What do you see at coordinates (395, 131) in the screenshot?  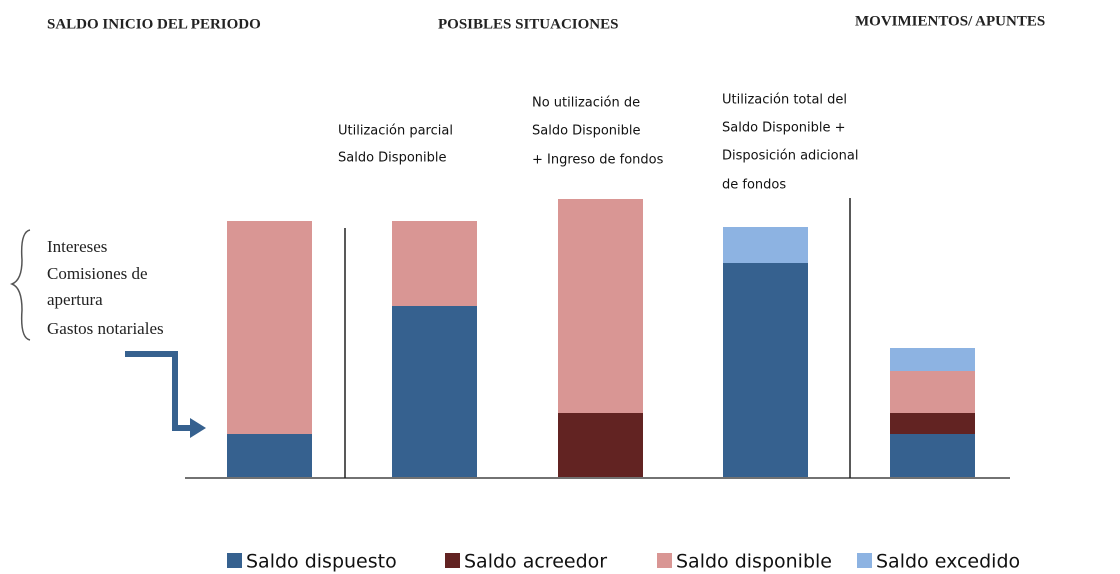 I see `annotation: Utilización parcial` at bounding box center [395, 131].